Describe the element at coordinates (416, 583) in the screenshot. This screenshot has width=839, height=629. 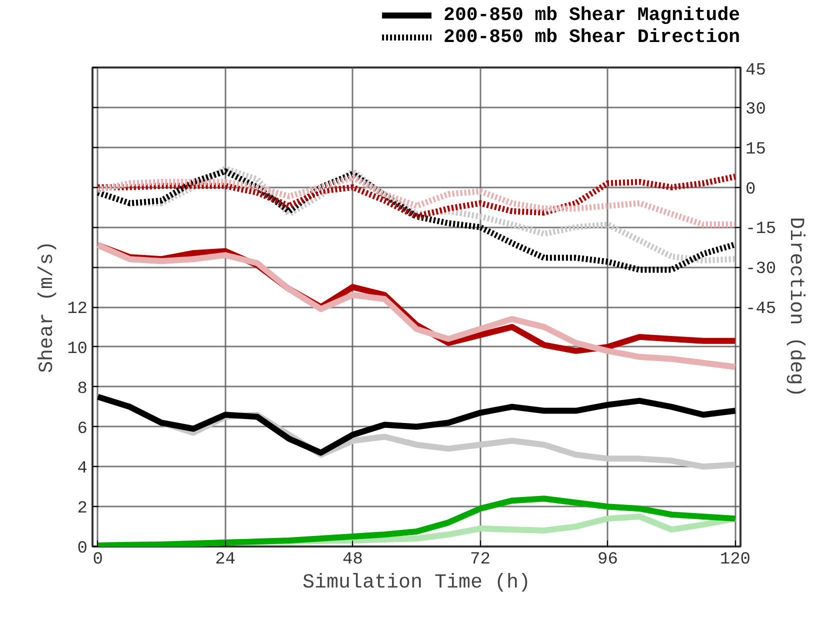
I see `x-axis-title: Simulation Time (h)` at that location.